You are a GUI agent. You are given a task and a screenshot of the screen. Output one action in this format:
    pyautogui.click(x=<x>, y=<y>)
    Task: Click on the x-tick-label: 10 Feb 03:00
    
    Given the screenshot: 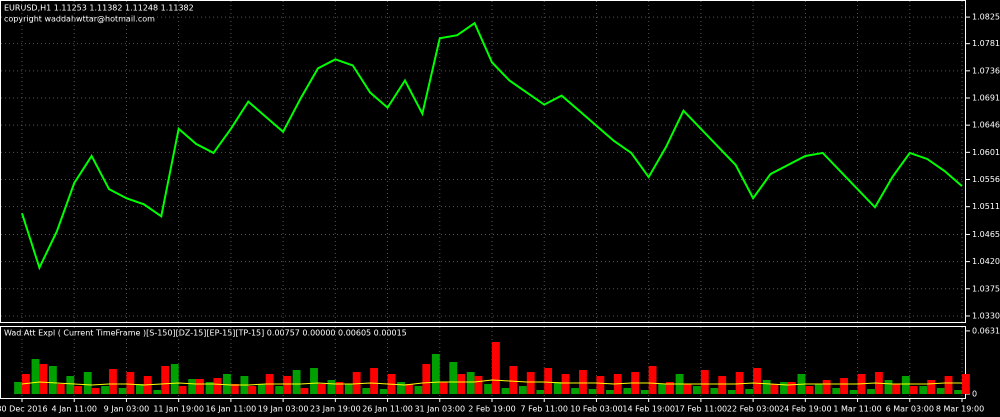 What is the action you would take?
    pyautogui.click(x=596, y=409)
    